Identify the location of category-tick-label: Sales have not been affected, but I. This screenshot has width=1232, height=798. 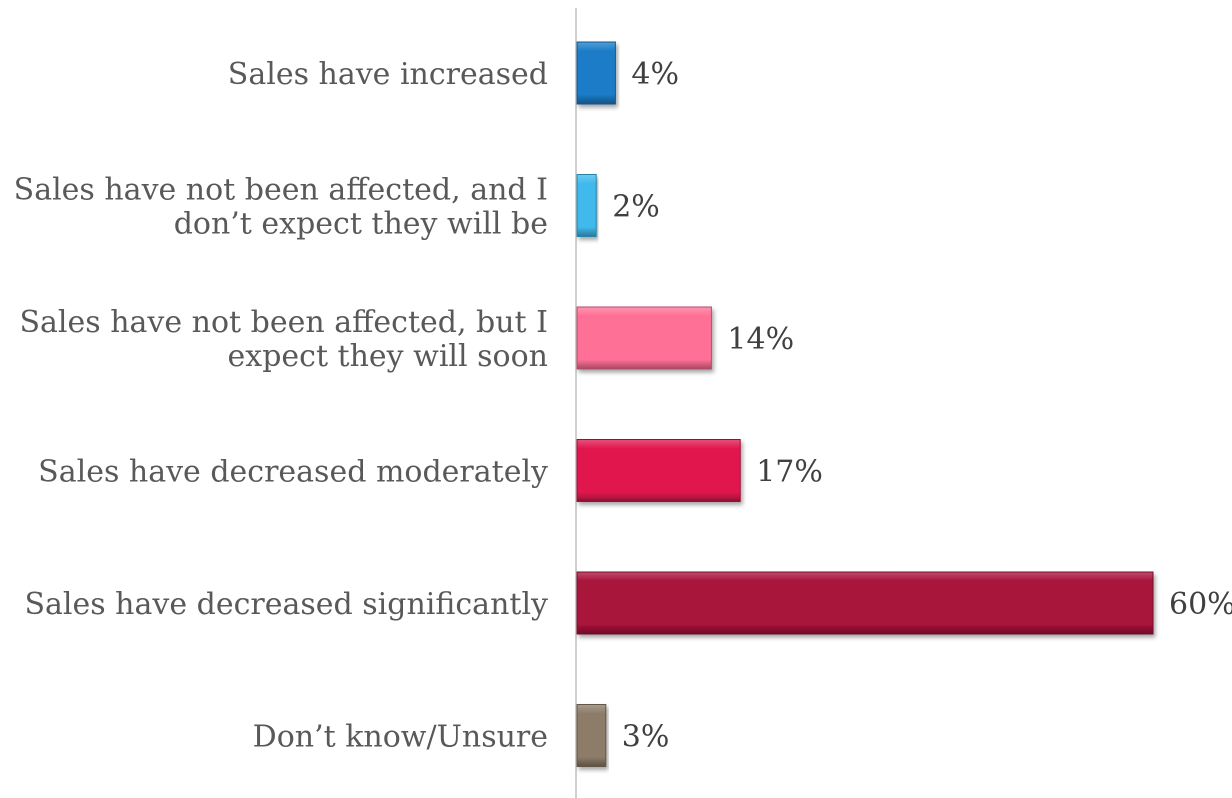
(283, 322).